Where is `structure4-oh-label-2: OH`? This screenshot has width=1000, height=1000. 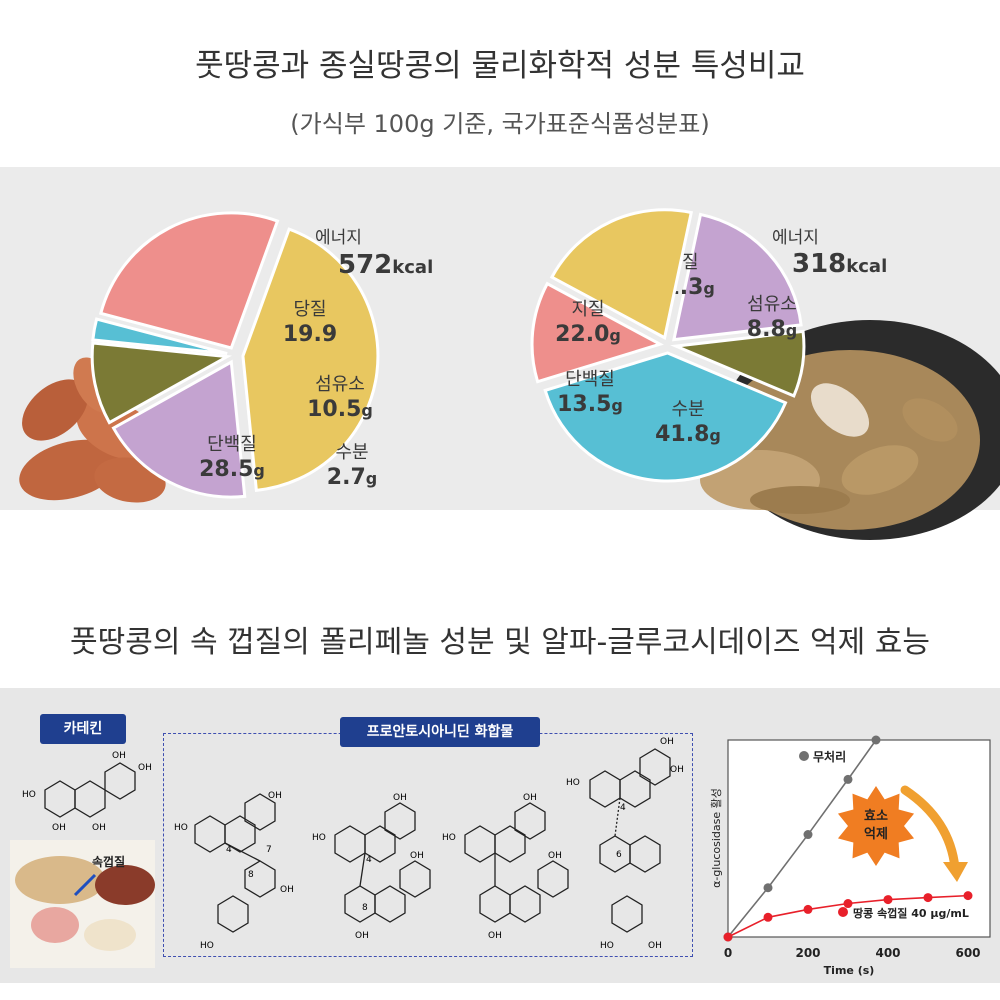
structure4-oh-label-2: OH is located at coordinates (677, 770).